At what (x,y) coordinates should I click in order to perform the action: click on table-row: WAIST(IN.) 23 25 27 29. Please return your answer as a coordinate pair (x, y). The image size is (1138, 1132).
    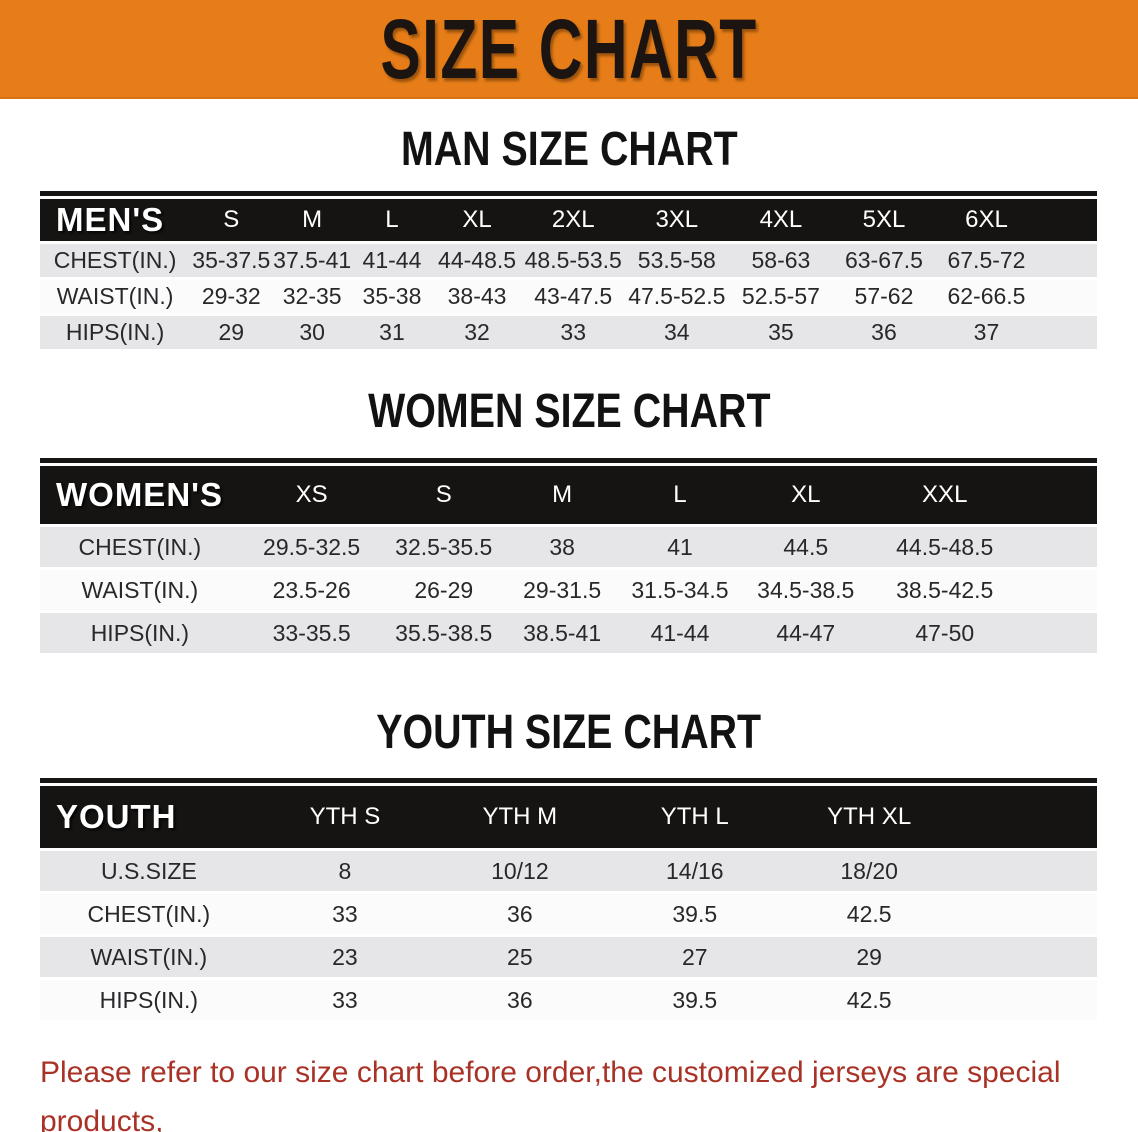
    Looking at the image, I should click on (568, 957).